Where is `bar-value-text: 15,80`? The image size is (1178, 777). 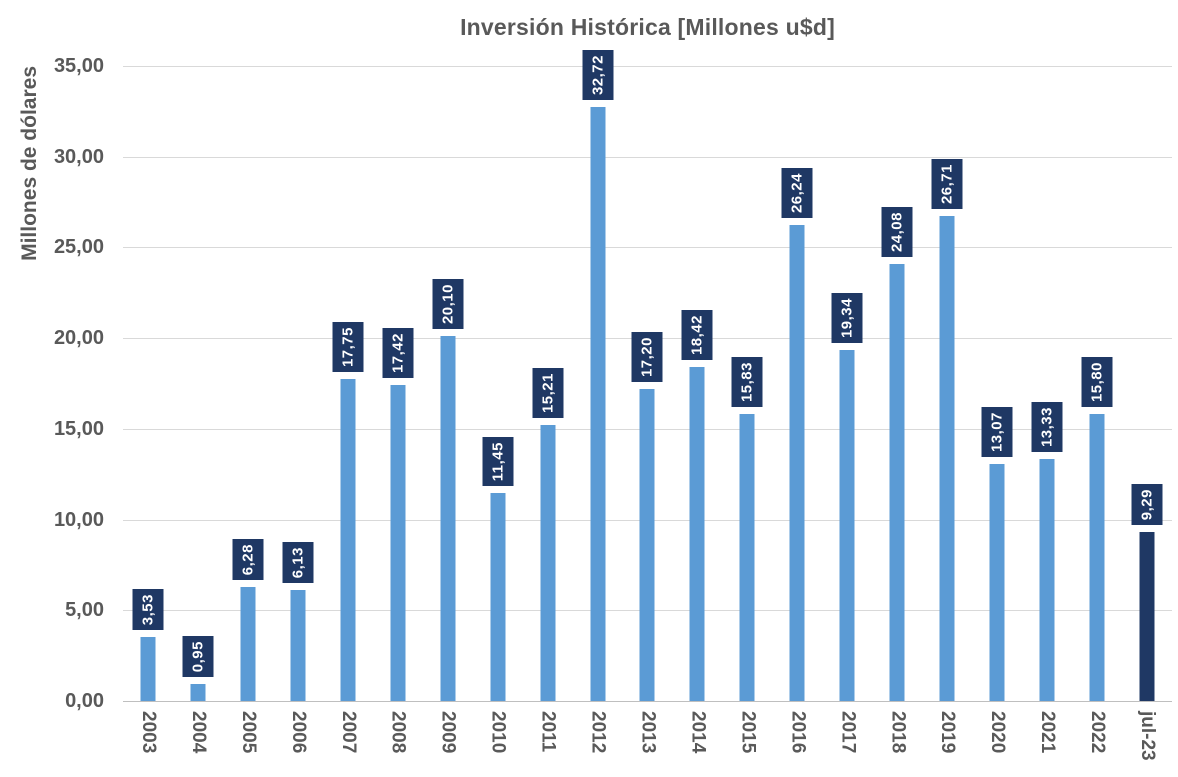 bar-value-text: 15,80 is located at coordinates (1097, 382).